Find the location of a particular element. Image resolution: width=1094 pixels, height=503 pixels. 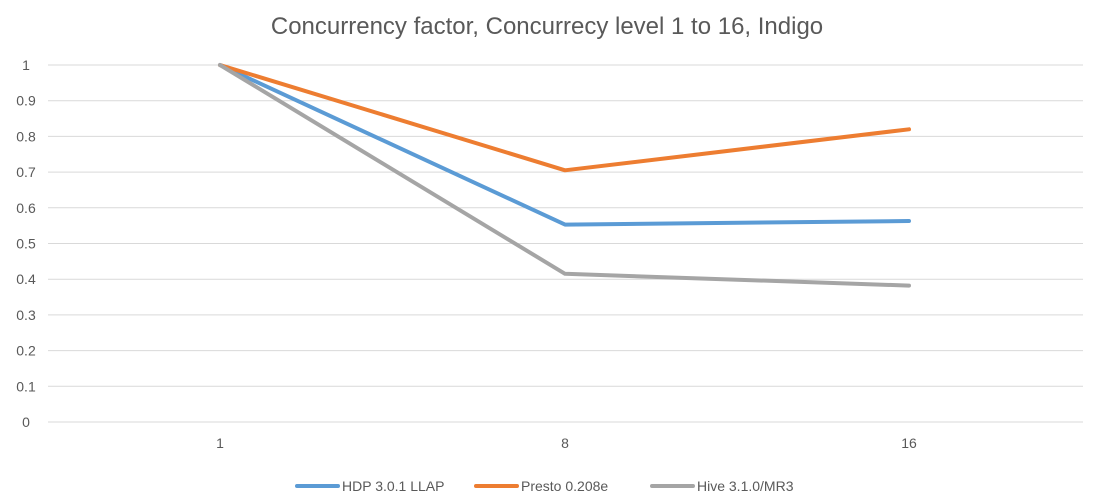

y-tick-label: 0.5 is located at coordinates (26, 244).